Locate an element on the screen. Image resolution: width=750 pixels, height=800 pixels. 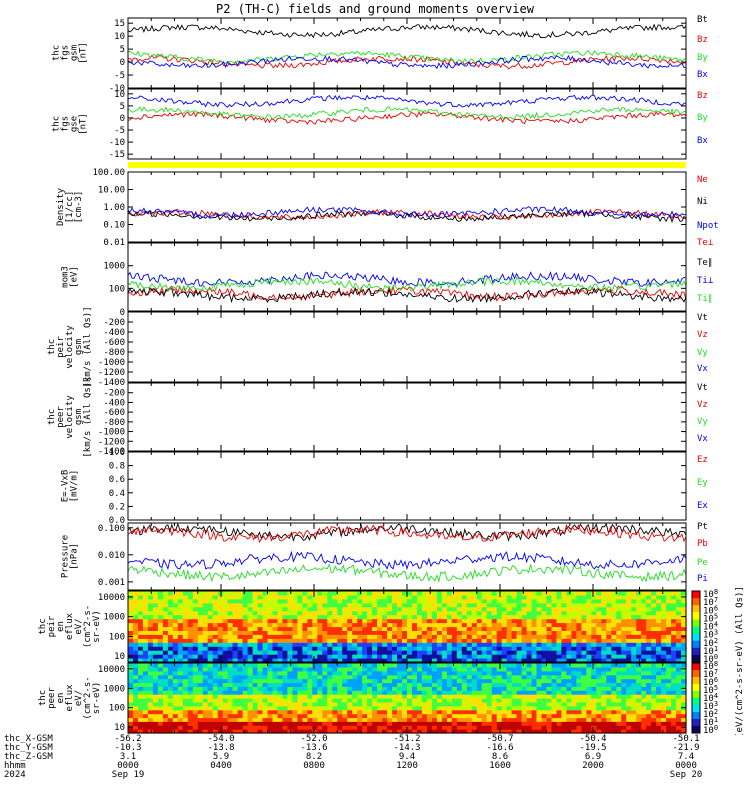
axes-fgs_gse is located at coordinates (407, 124).